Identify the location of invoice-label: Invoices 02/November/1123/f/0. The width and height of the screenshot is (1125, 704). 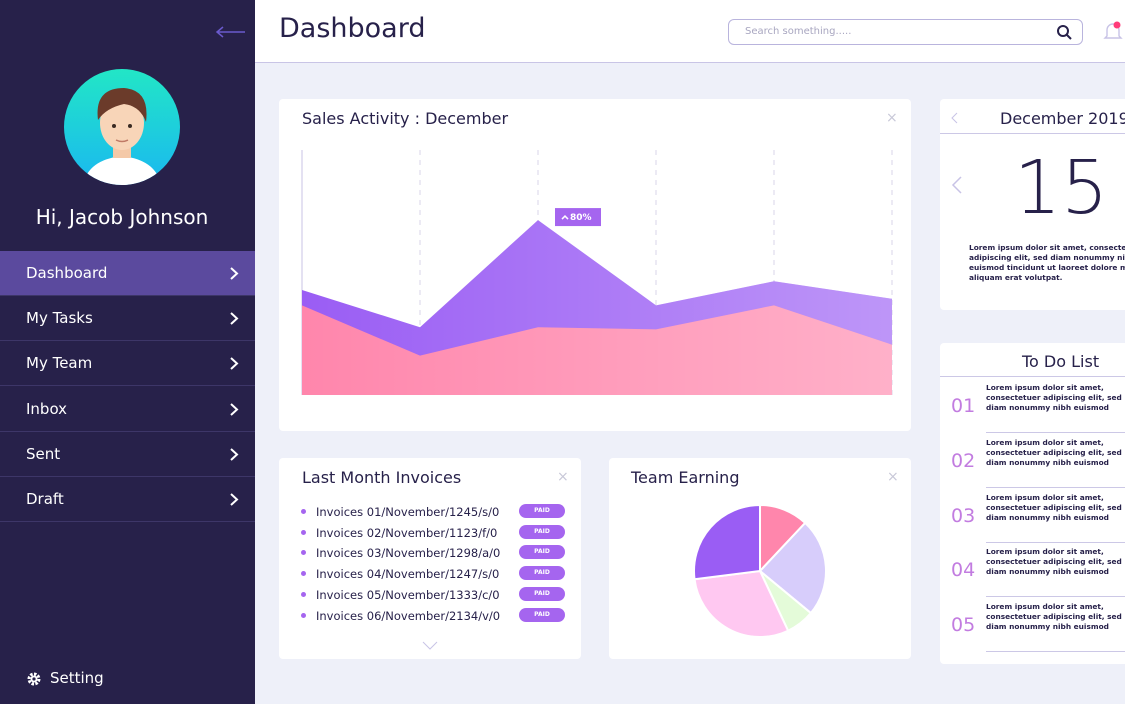
(407, 532).